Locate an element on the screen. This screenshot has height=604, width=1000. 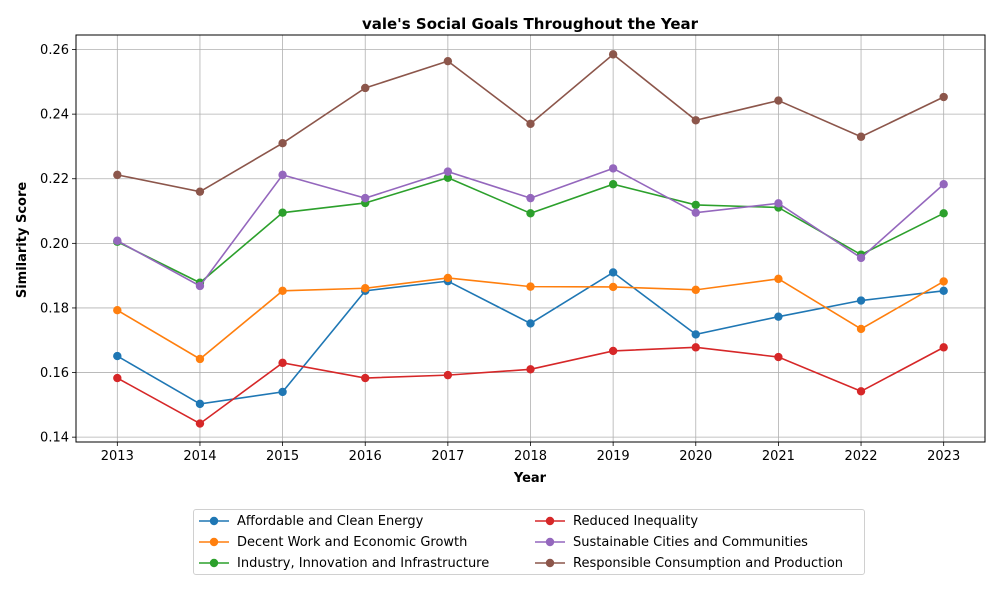
legend-label: Industry, Innovation and Infrastructure is located at coordinates (363, 563).